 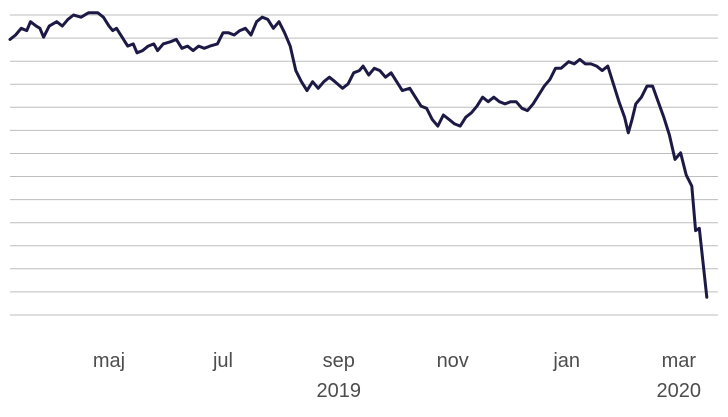 What do you see at coordinates (453, 361) in the screenshot?
I see `x-tick-label: nov` at bounding box center [453, 361].